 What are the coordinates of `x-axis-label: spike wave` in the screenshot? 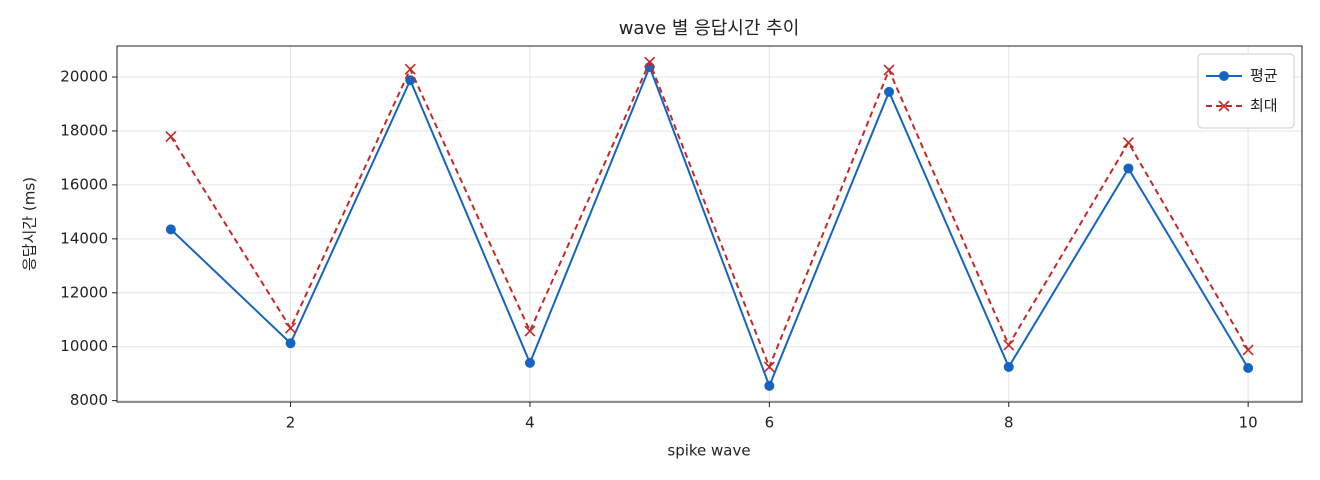 It's located at (708, 451).